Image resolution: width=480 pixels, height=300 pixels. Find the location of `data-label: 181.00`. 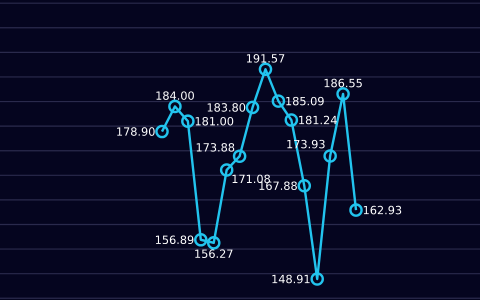

data-label: 181.00 is located at coordinates (215, 121).